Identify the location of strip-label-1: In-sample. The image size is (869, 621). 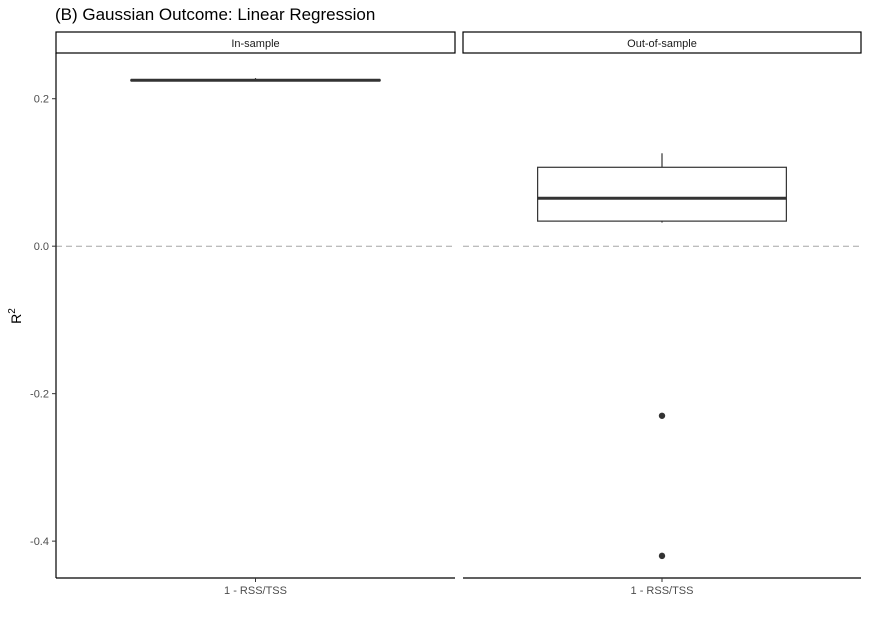
(255, 44).